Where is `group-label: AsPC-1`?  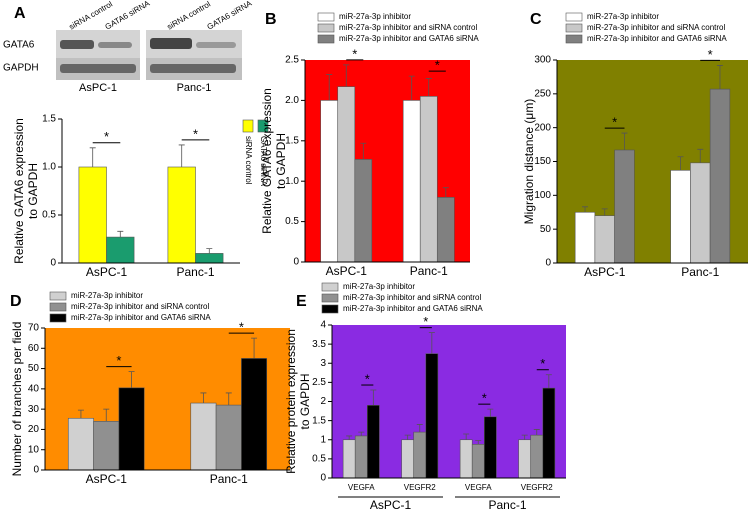 group-label: AsPC-1 is located at coordinates (391, 505).